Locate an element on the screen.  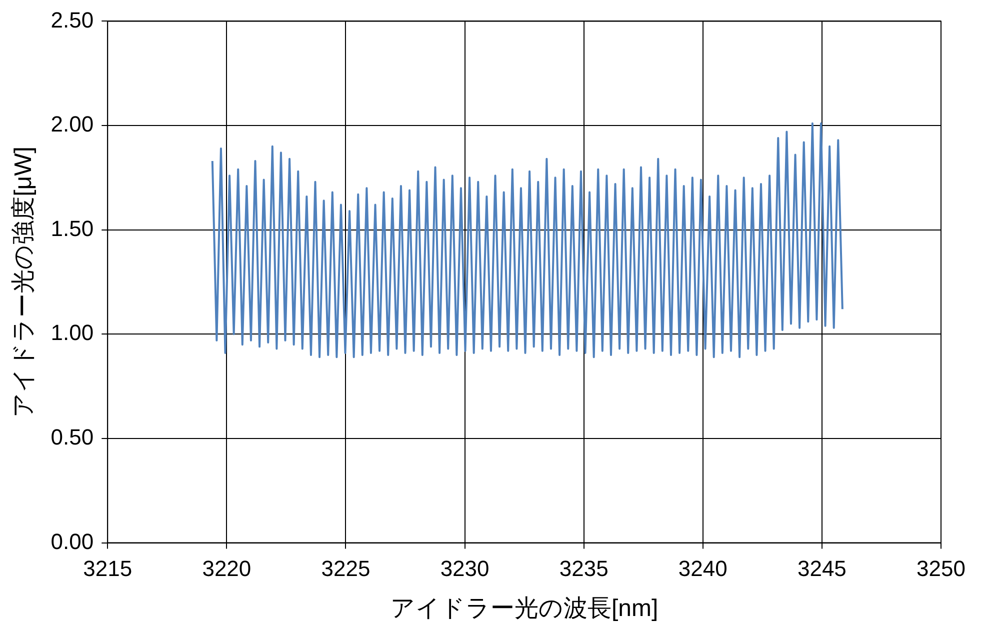
x-axis-title: アイドラー光の波長[nm] is located at coordinates (524, 608).